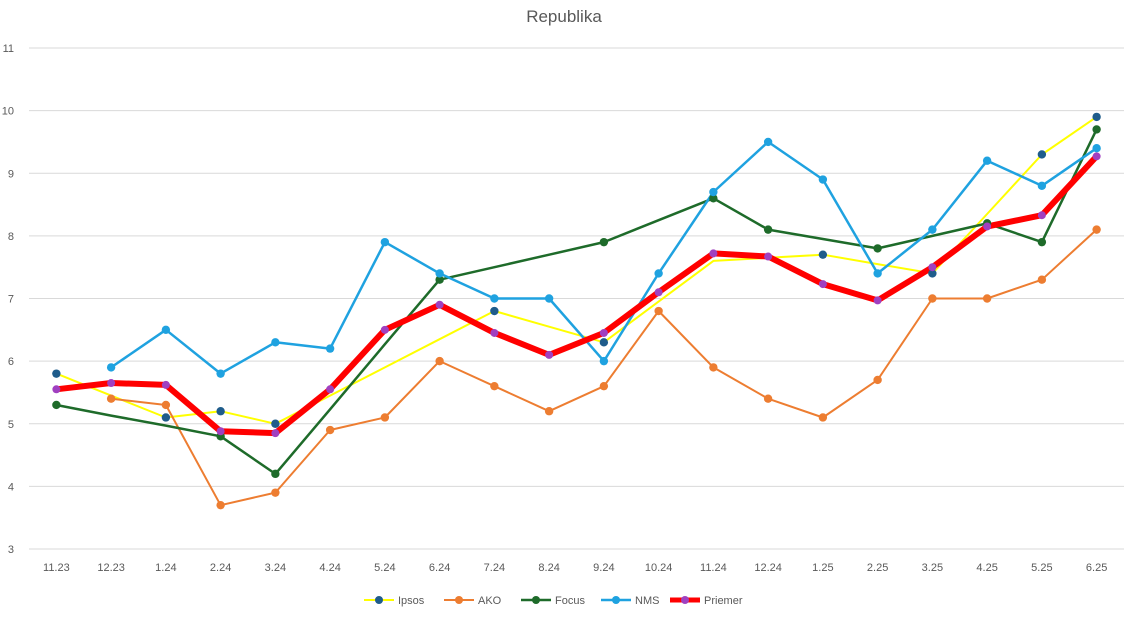 The width and height of the screenshot is (1129, 617). What do you see at coordinates (1096, 568) in the screenshot?
I see `x-tick-label: 6.25` at bounding box center [1096, 568].